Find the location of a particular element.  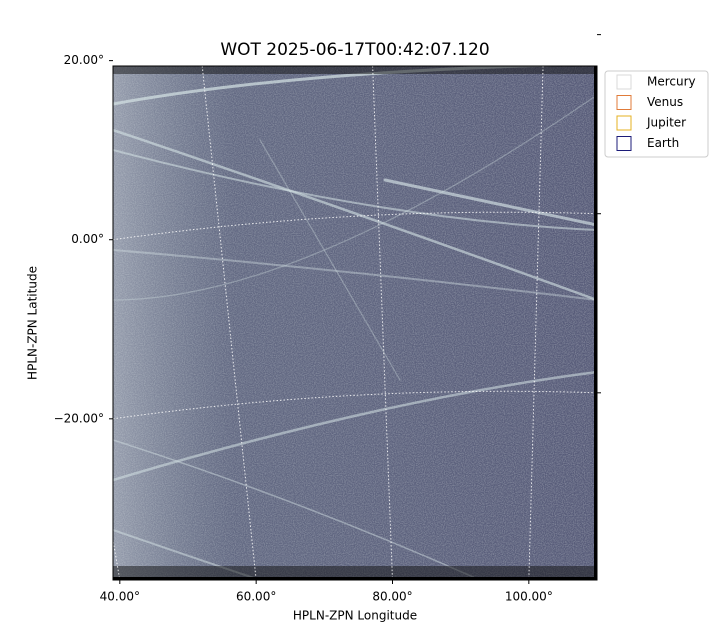

x-tick-label: 40.00° is located at coordinates (120, 597).